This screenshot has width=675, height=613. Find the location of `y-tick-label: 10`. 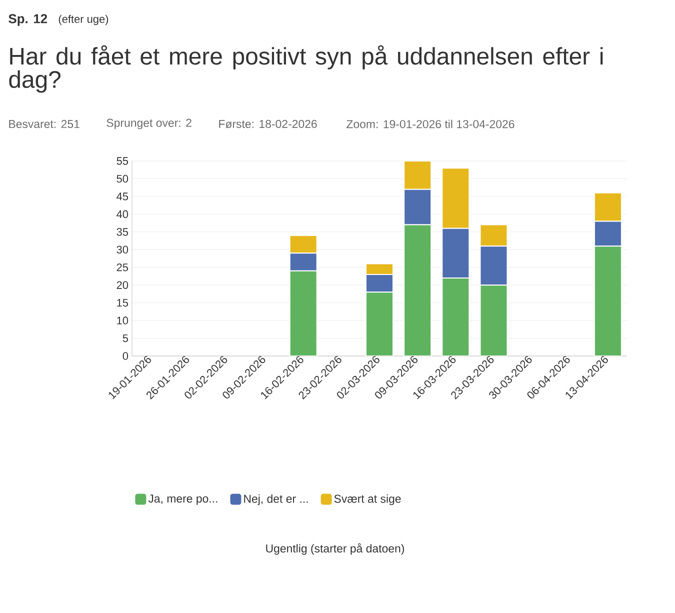

y-tick-label: 10 is located at coordinates (122, 320).